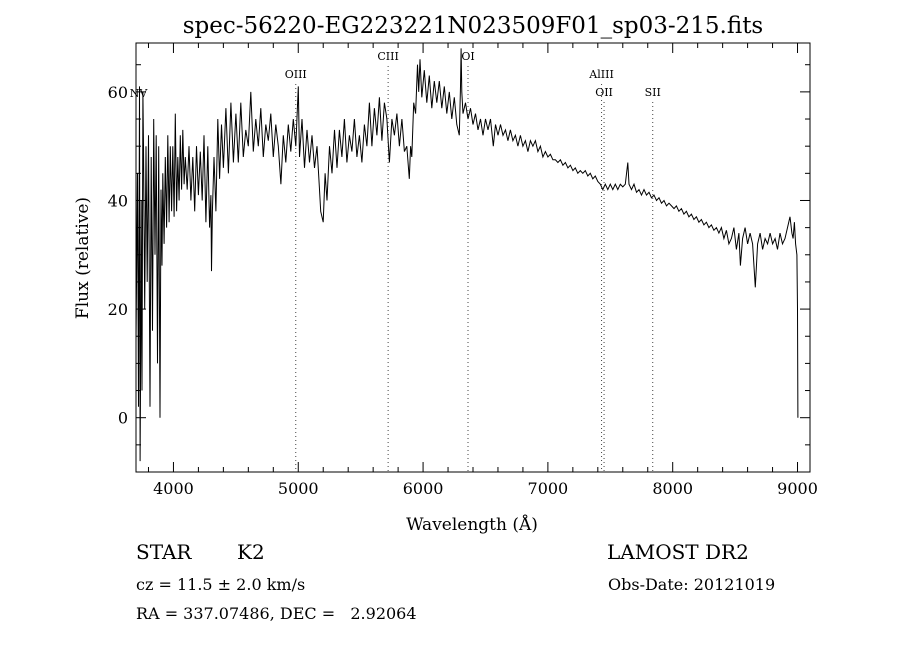 The height and width of the screenshot is (650, 900). Describe the element at coordinates (276, 613) in the screenshot. I see `sky-coordinates: RA = 337.07486, DEC = 2.92064` at that location.